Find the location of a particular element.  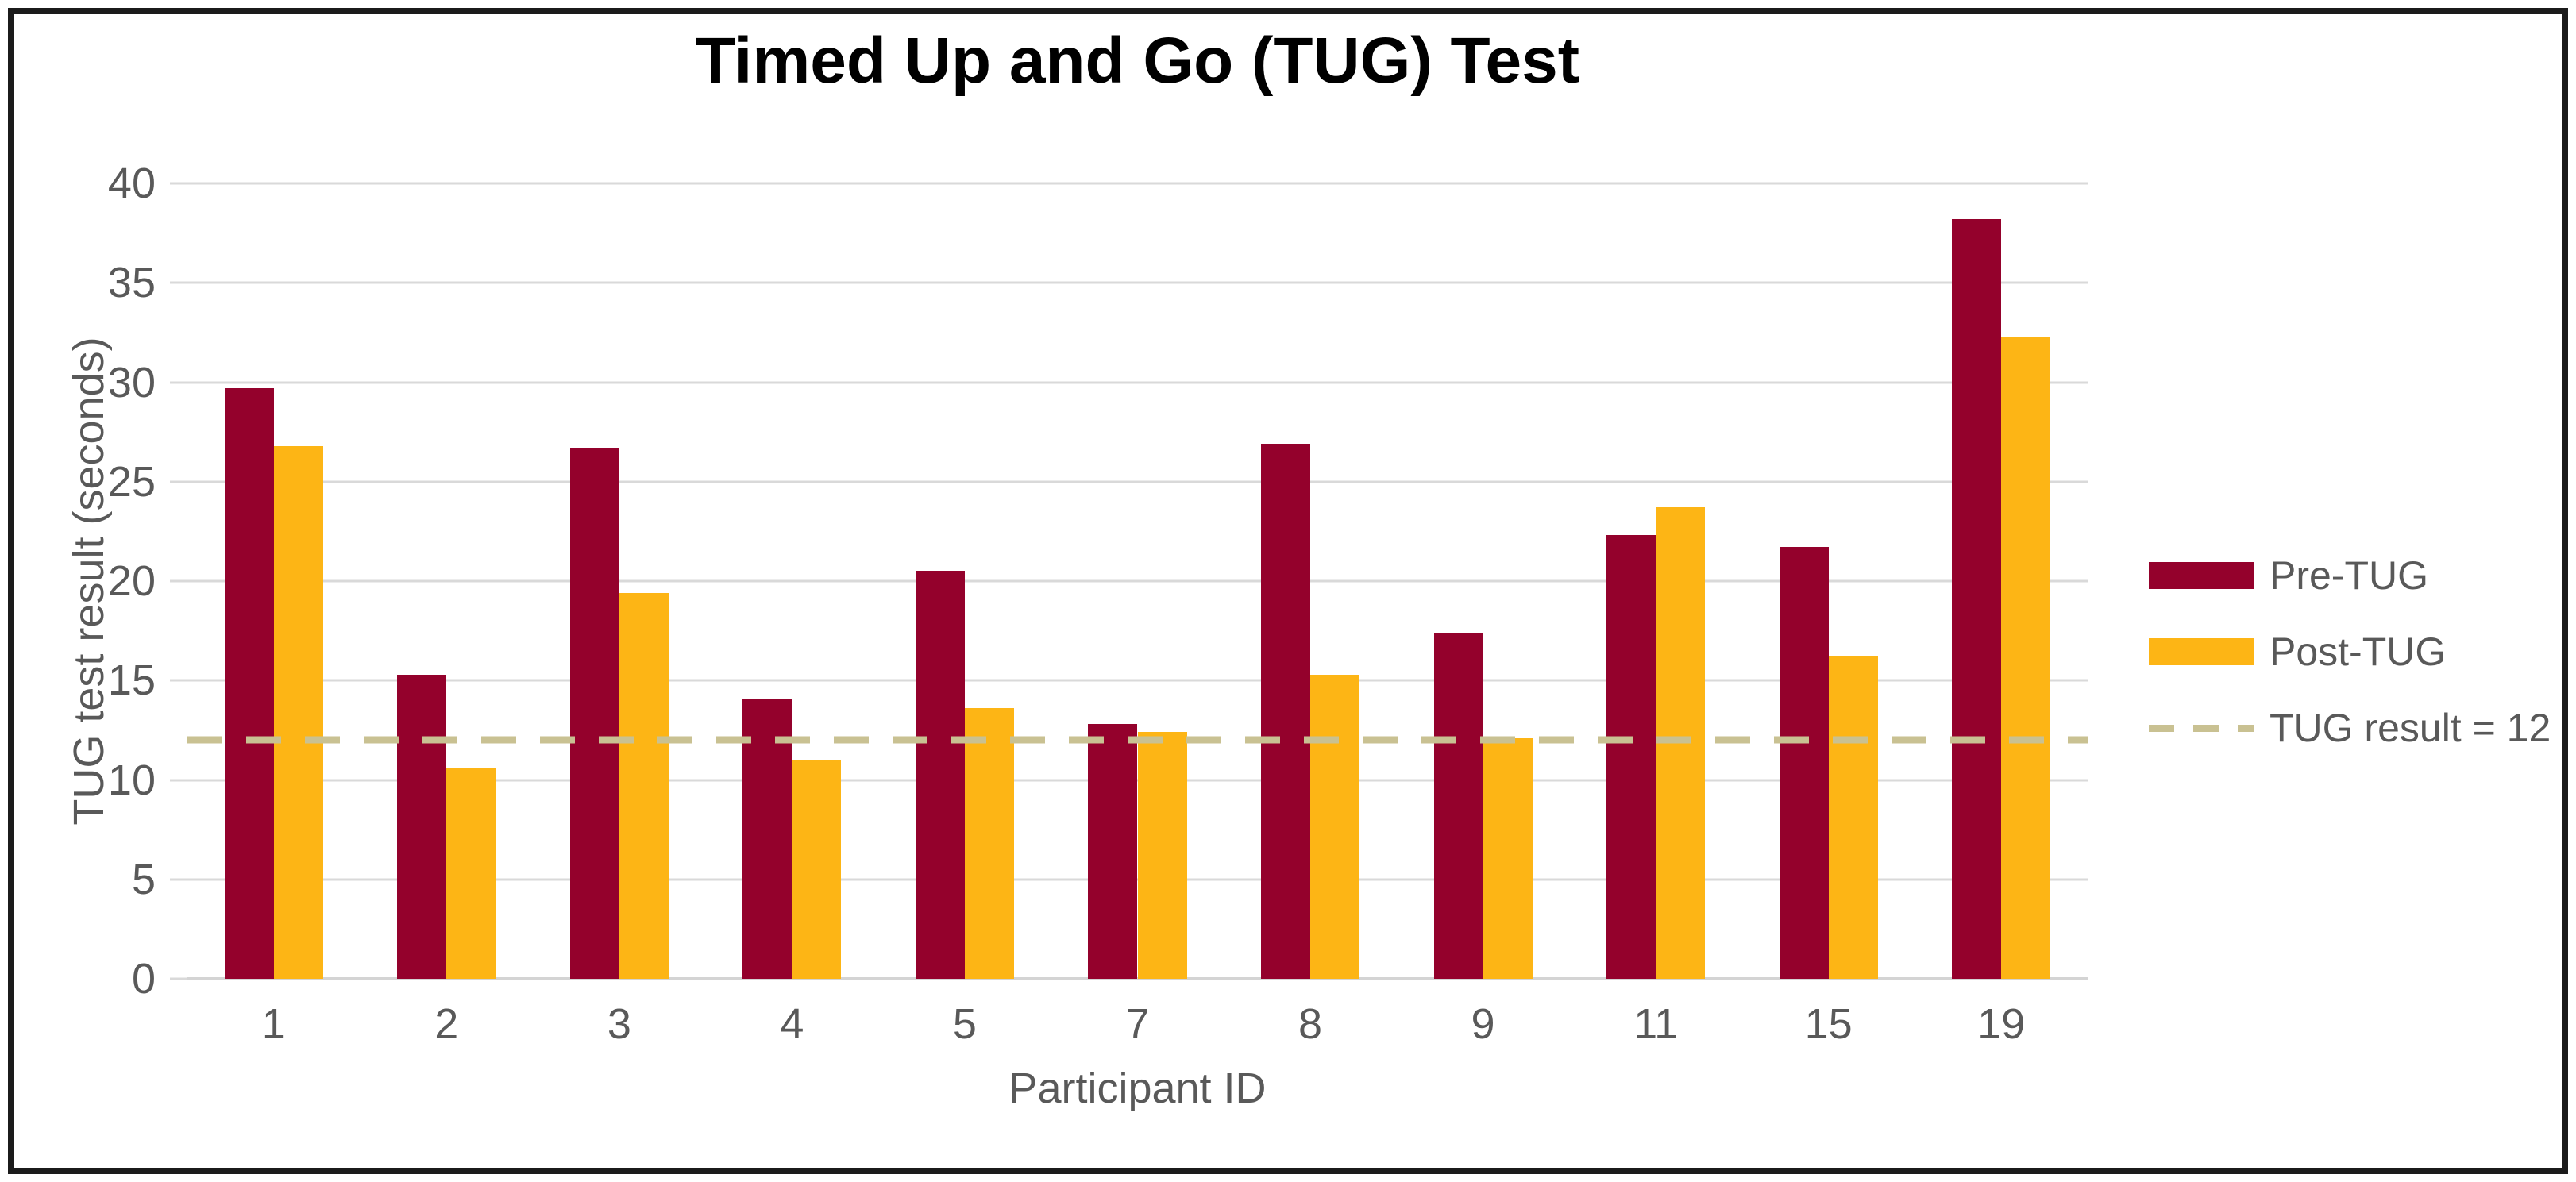

y-tick-label: 35 is located at coordinates (131, 283).